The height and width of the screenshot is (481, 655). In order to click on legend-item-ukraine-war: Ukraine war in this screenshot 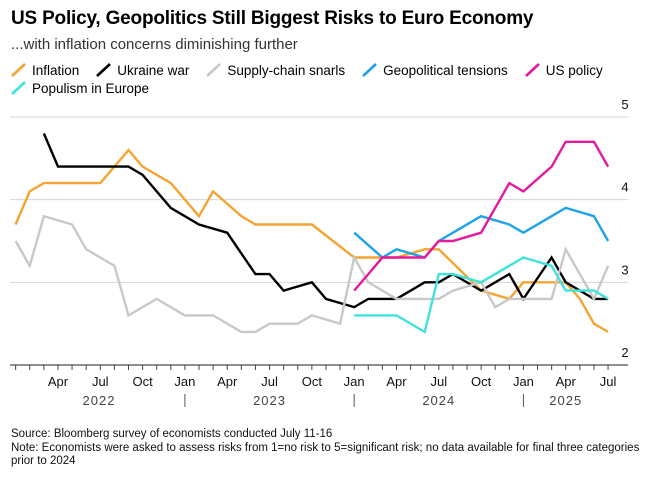, I will do `click(142, 70)`.